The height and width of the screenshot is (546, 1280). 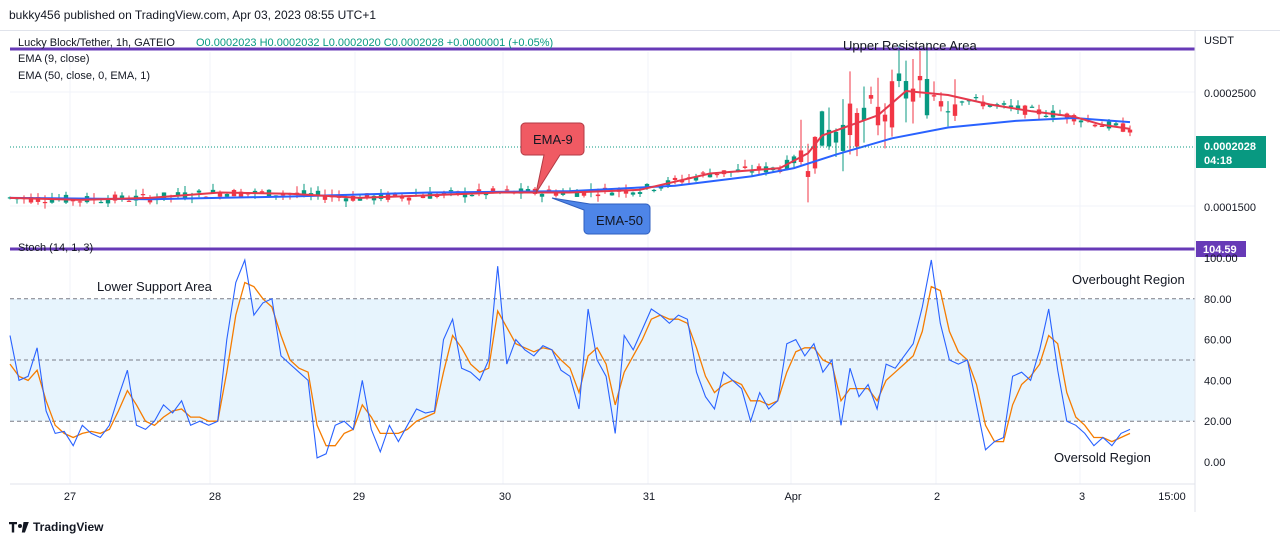 What do you see at coordinates (1219, 41) in the screenshot?
I see `currency-label: USDT` at bounding box center [1219, 41].